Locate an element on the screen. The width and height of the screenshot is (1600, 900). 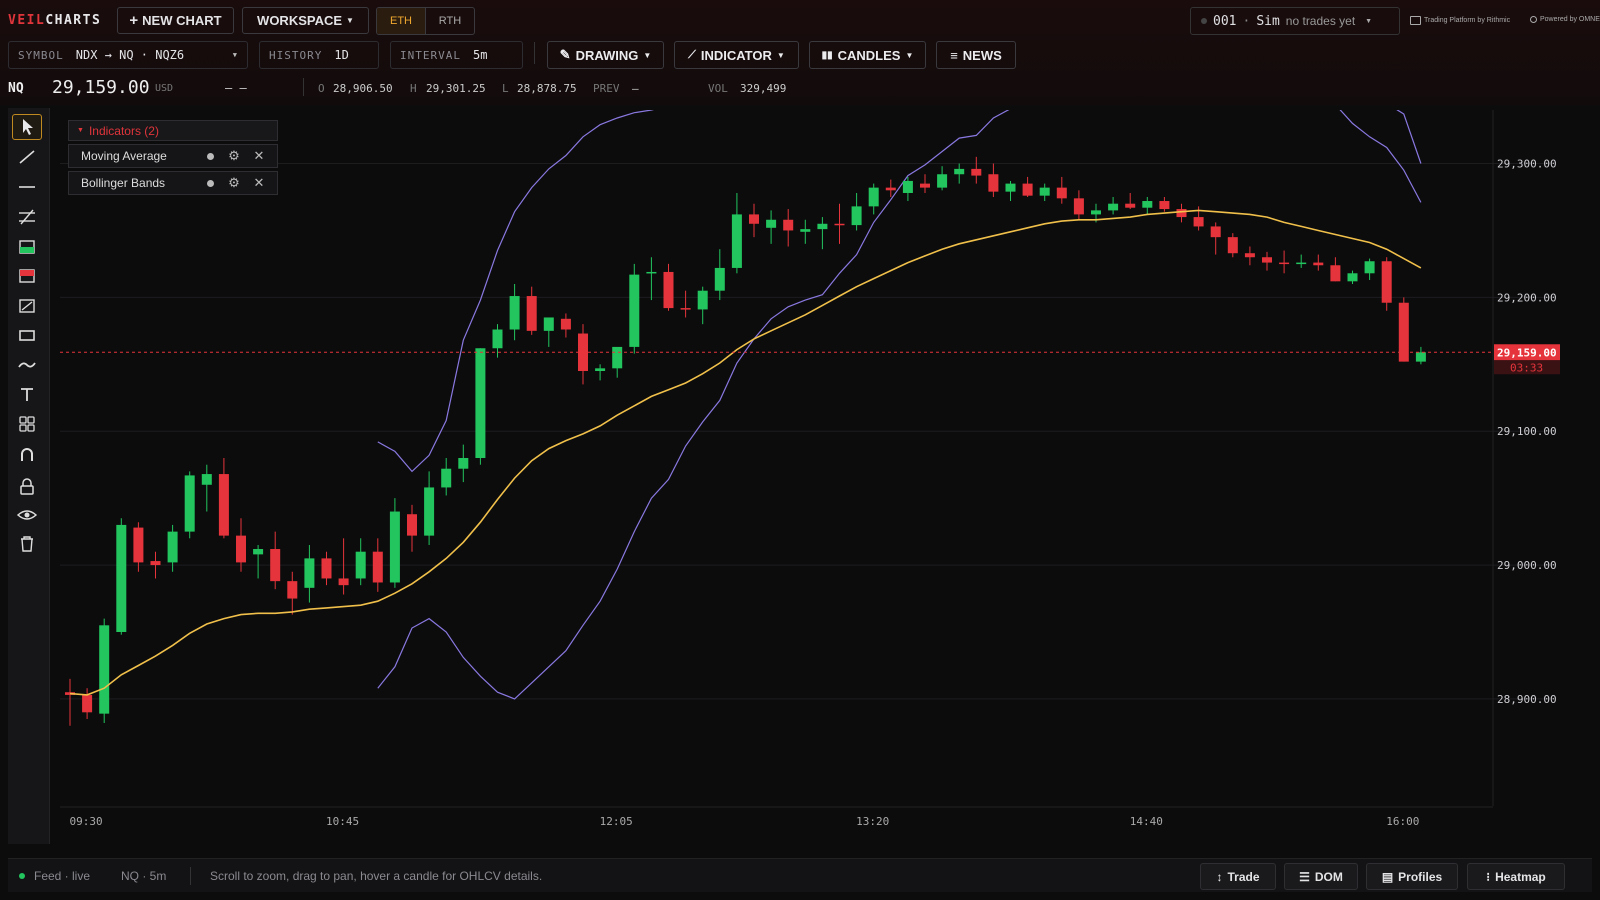
new-chart-button: + NEW CHART is located at coordinates (175, 20).